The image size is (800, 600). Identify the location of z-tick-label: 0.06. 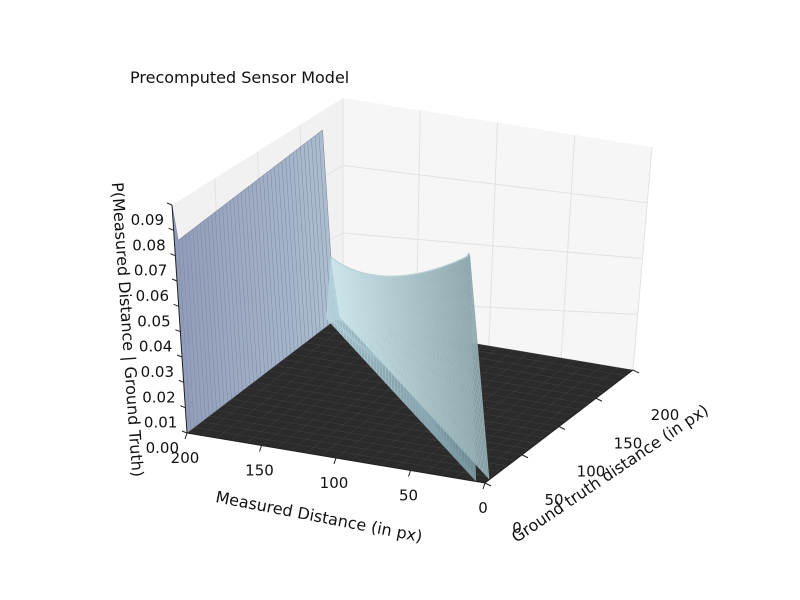
(152, 296).